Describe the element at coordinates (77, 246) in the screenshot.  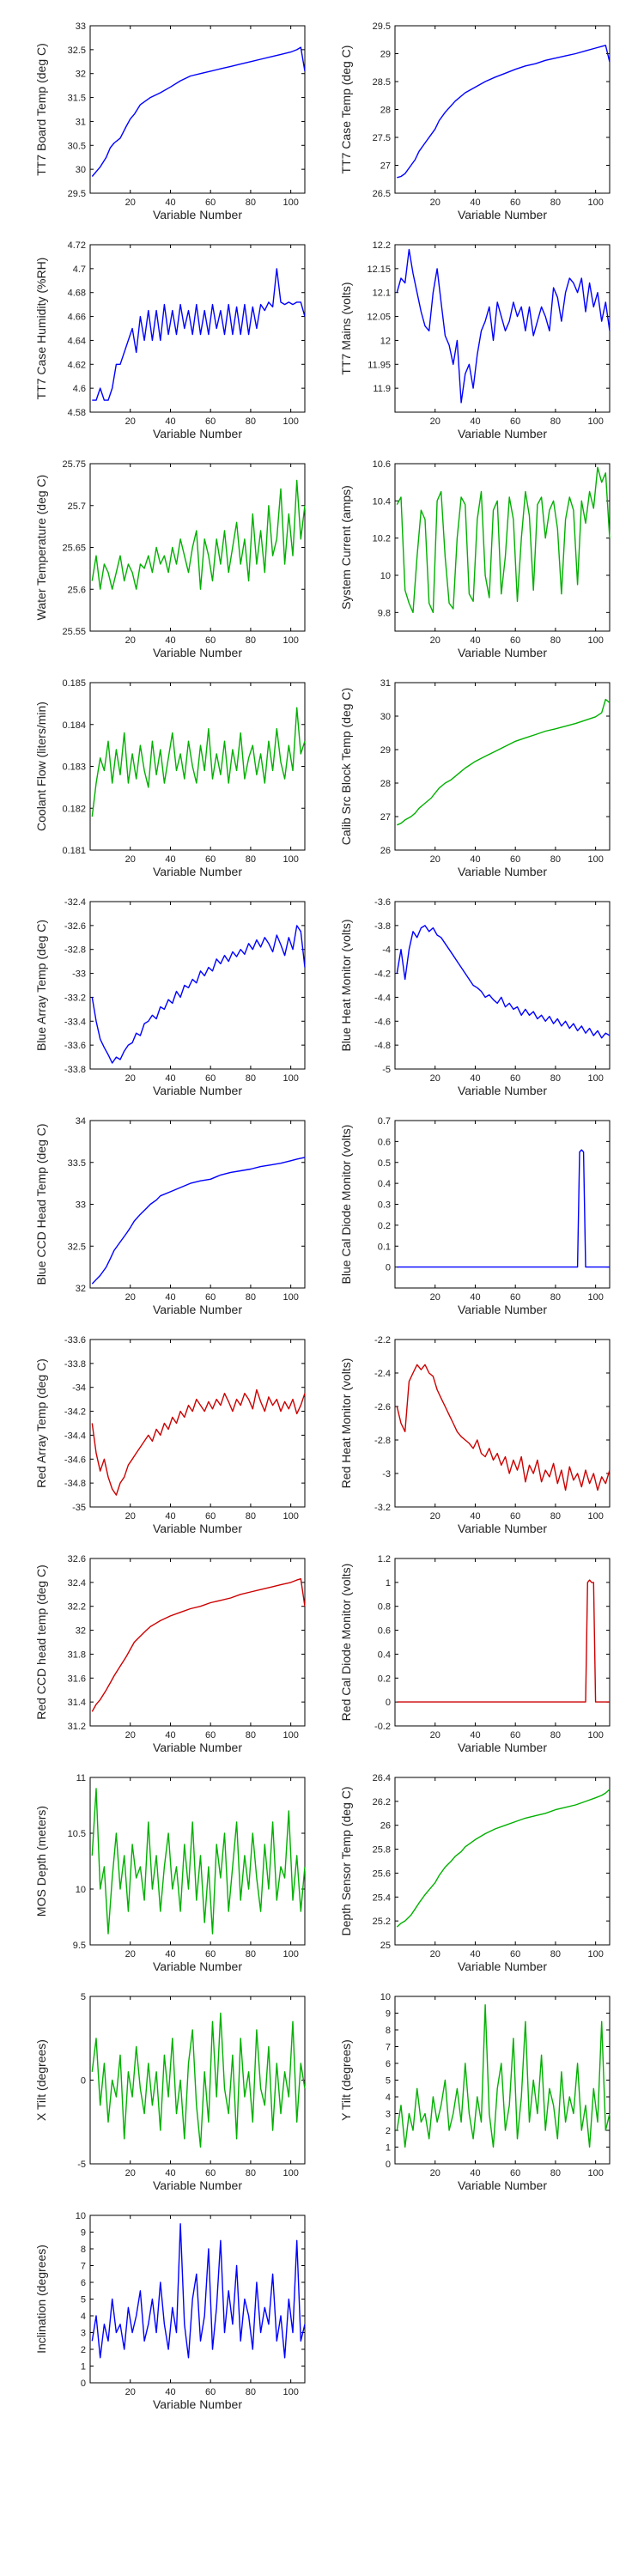
I see `y-tick-label: 4.72` at that location.